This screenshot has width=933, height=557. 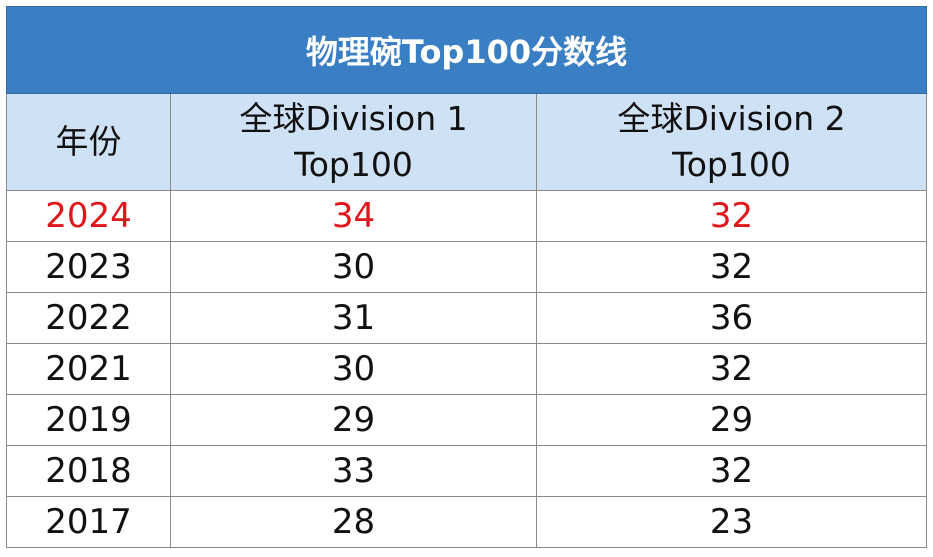 What do you see at coordinates (353, 164) in the screenshot?
I see `header-division-1-line2: Top100` at bounding box center [353, 164].